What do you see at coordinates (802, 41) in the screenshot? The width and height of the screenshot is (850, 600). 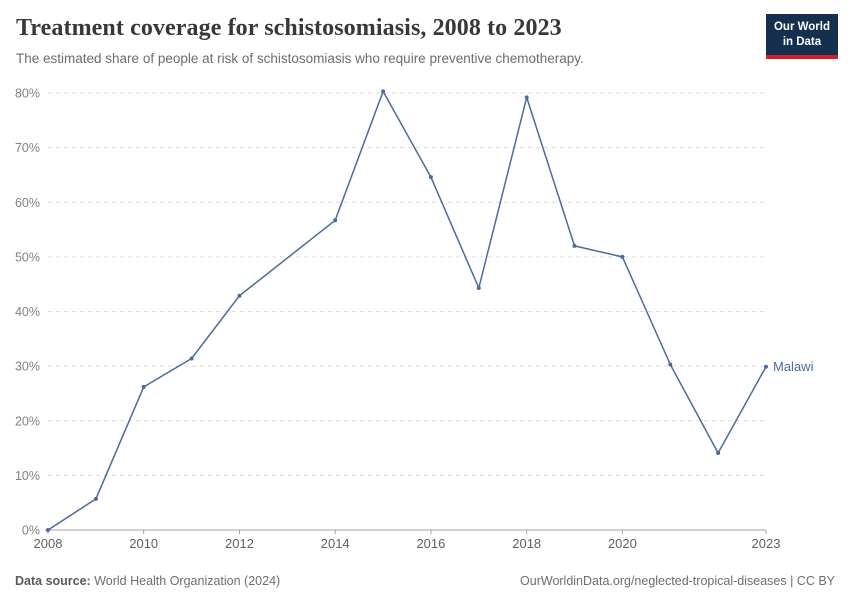 I see `owid-logo-line2: in Data` at bounding box center [802, 41].